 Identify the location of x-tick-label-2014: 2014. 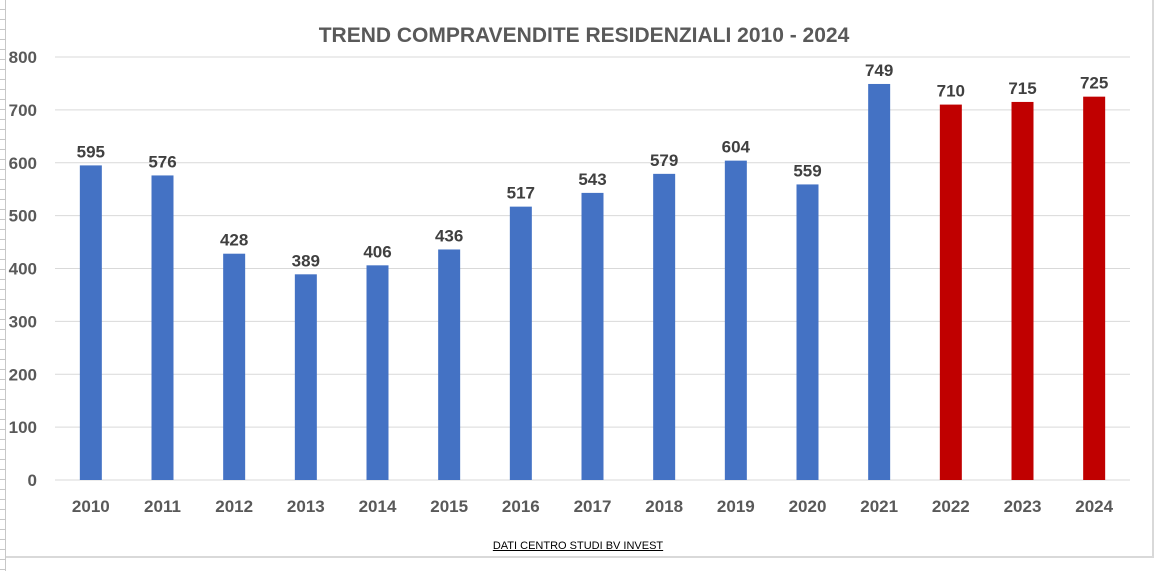
(378, 506).